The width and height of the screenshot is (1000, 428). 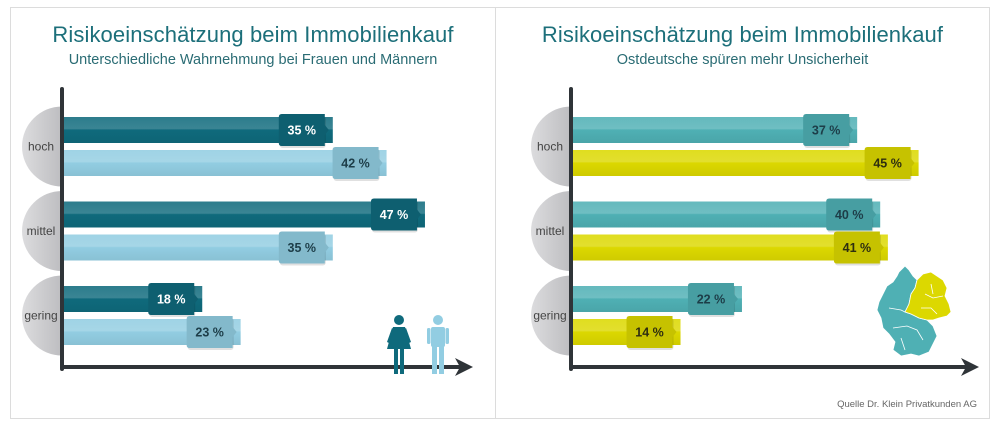 I want to click on bar-gering-0: 22 %, so click(x=657, y=300).